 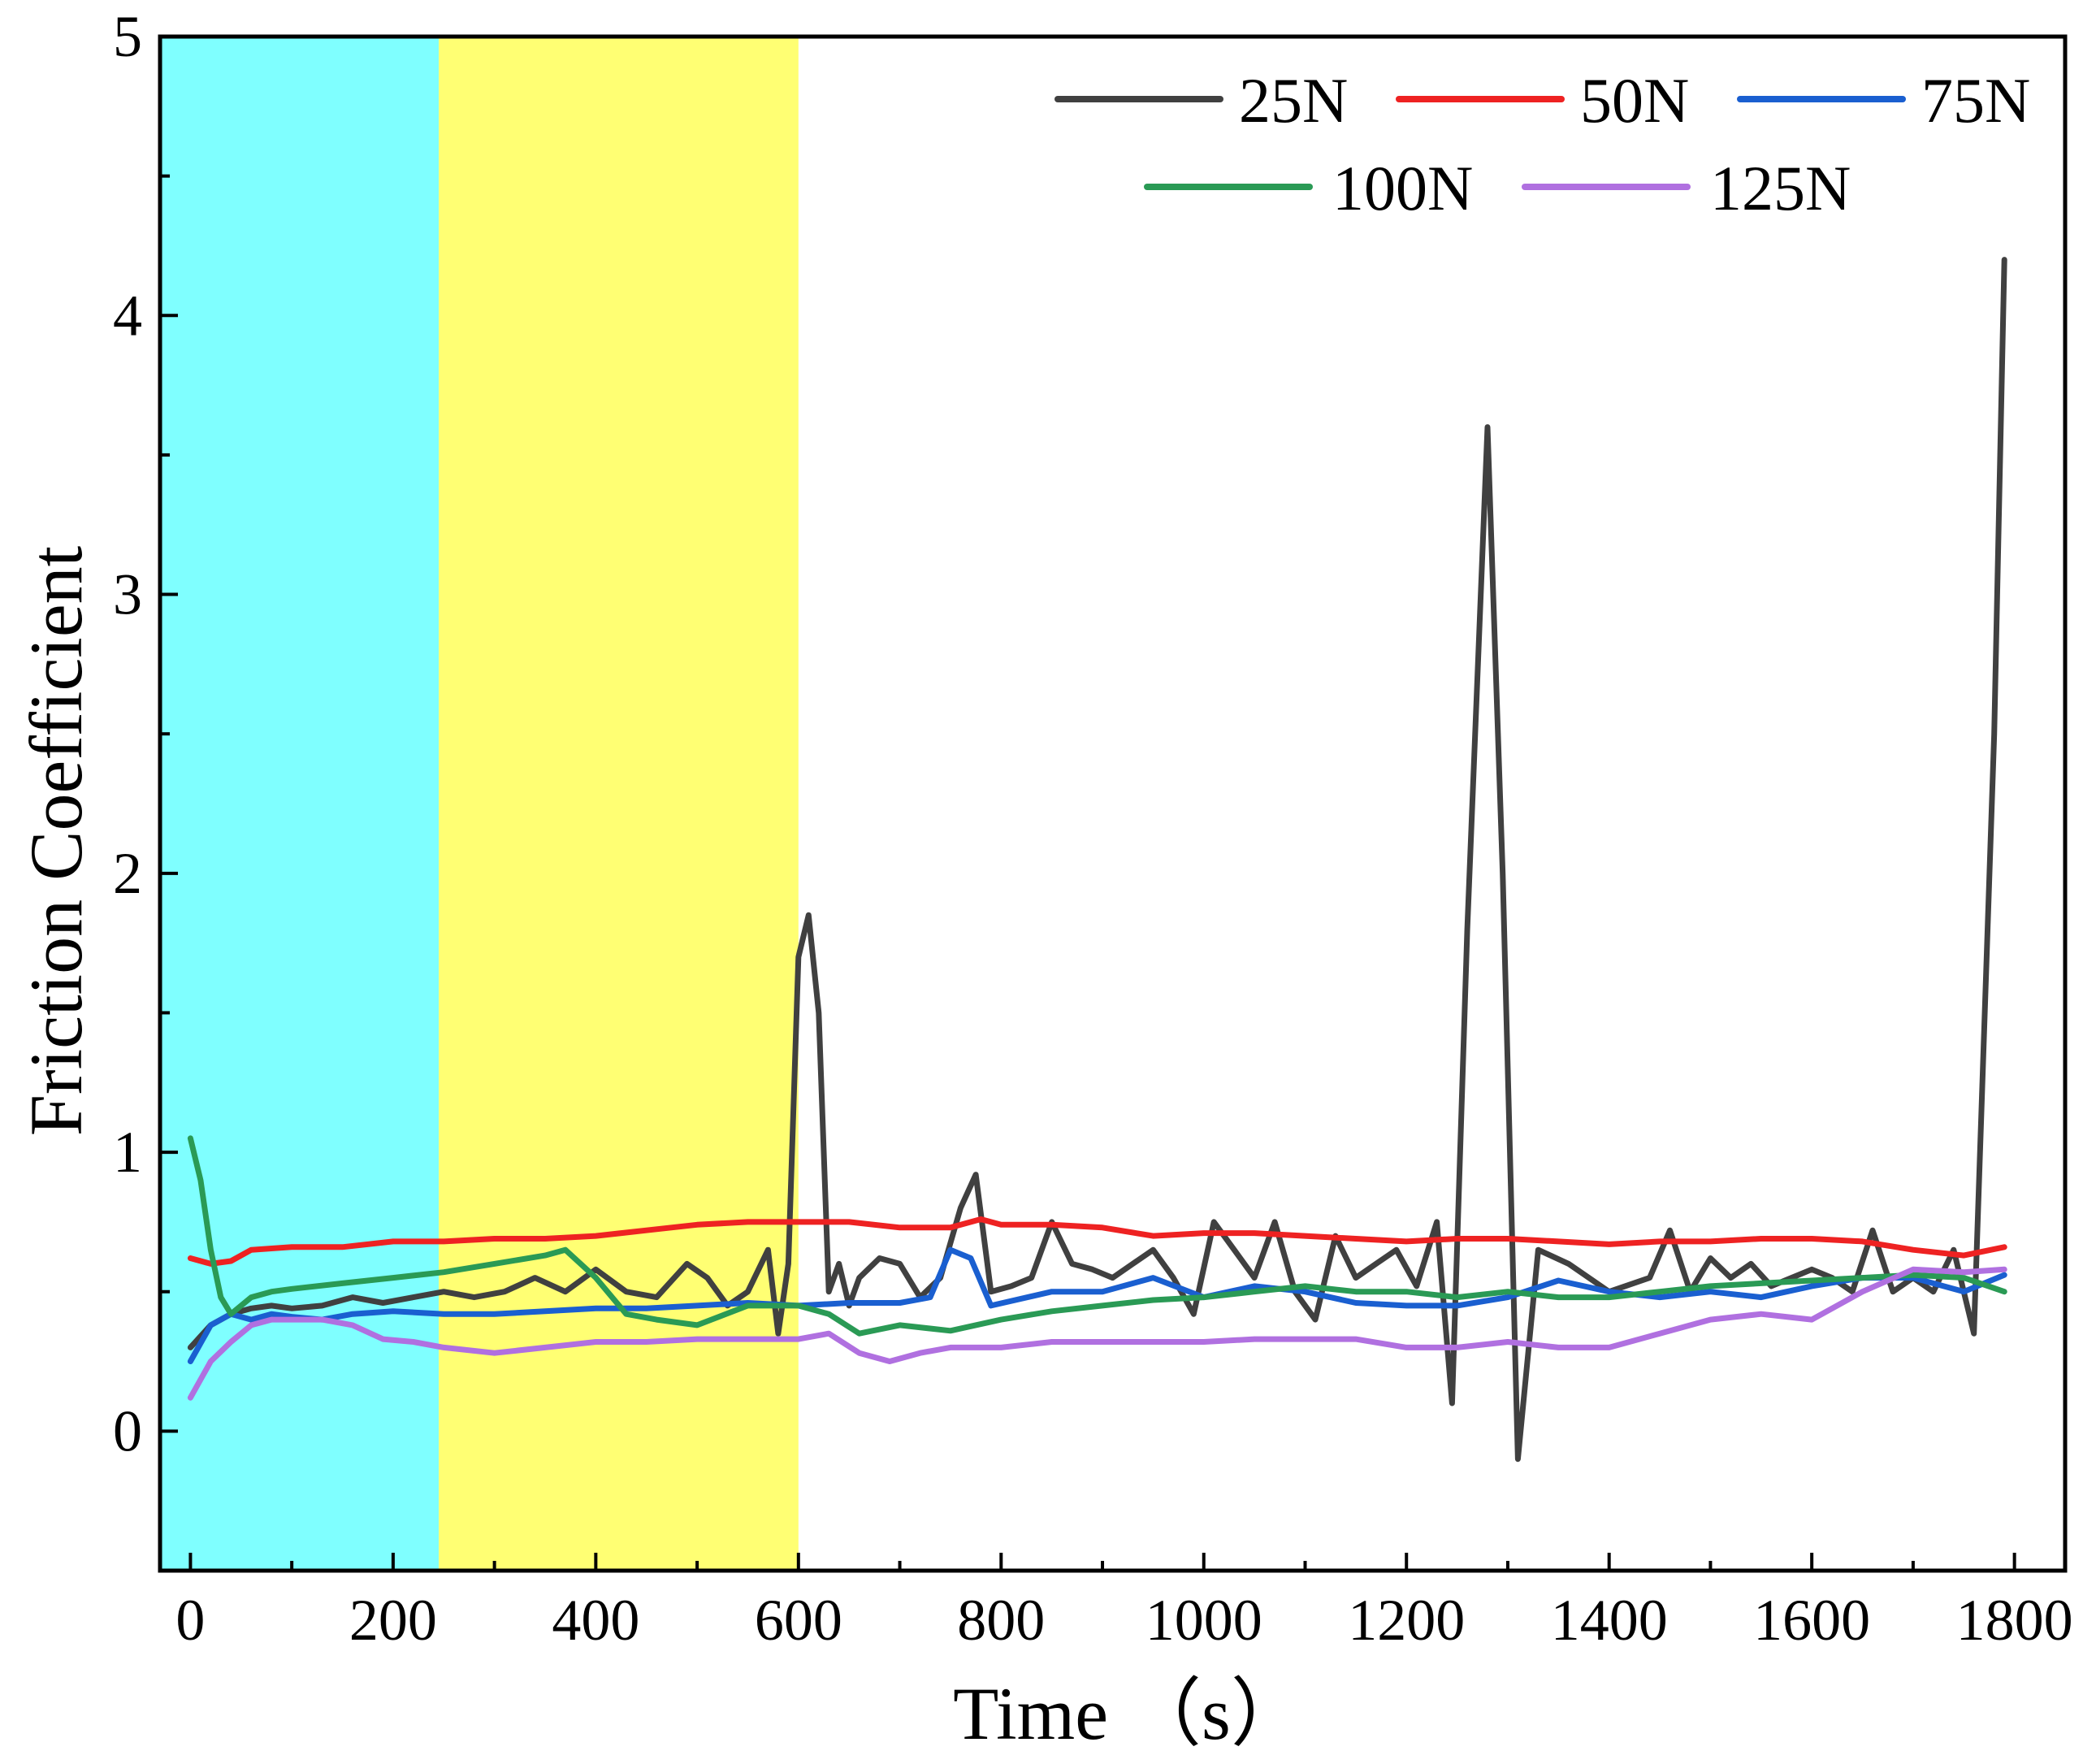 What do you see at coordinates (1097, 1241) in the screenshot?
I see `series-line-50n` at bounding box center [1097, 1241].